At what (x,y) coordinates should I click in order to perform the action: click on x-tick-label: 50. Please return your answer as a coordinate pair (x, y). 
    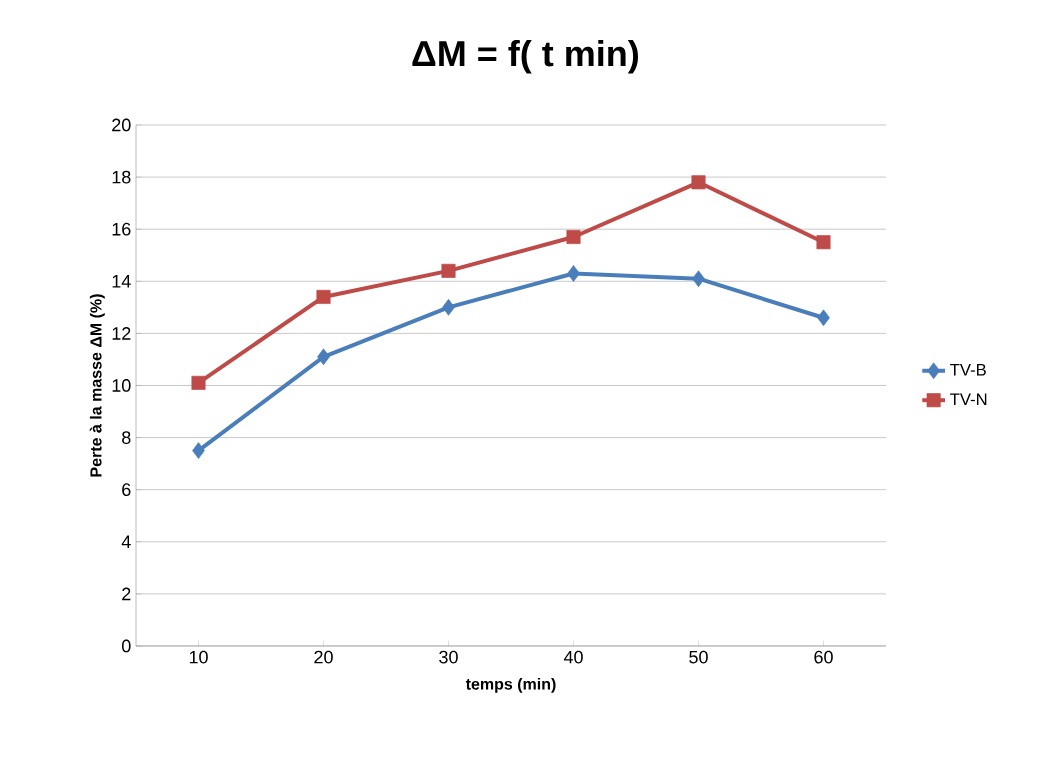
    Looking at the image, I should click on (698, 657).